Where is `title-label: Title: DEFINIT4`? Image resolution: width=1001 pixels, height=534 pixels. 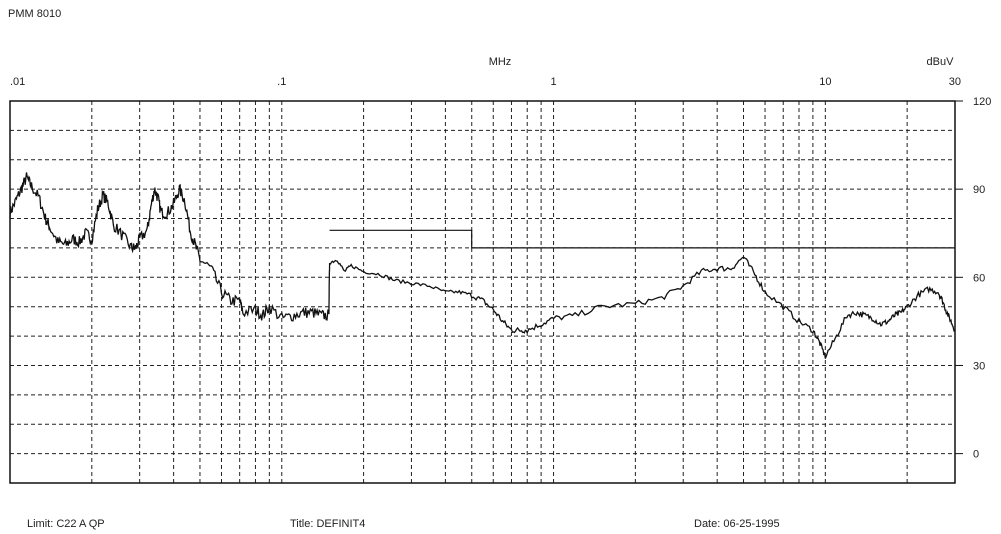
title-label: Title: DEFINIT4 is located at coordinates (328, 524).